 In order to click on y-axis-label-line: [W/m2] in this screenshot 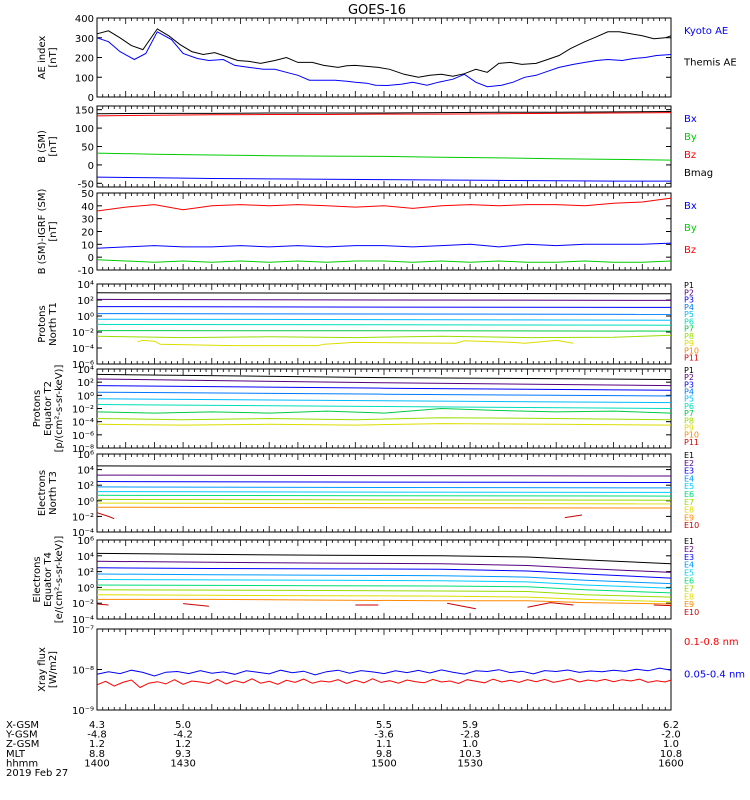, I will do `click(53, 669)`.